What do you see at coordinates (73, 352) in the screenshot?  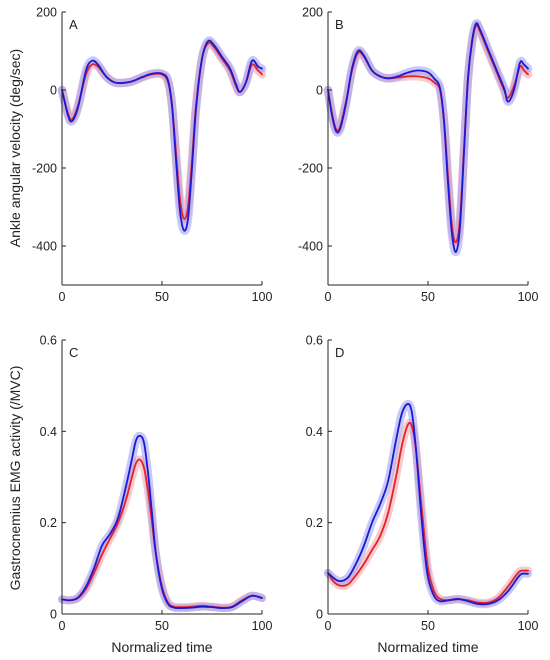 I see `panel-letter: C` at bounding box center [73, 352].